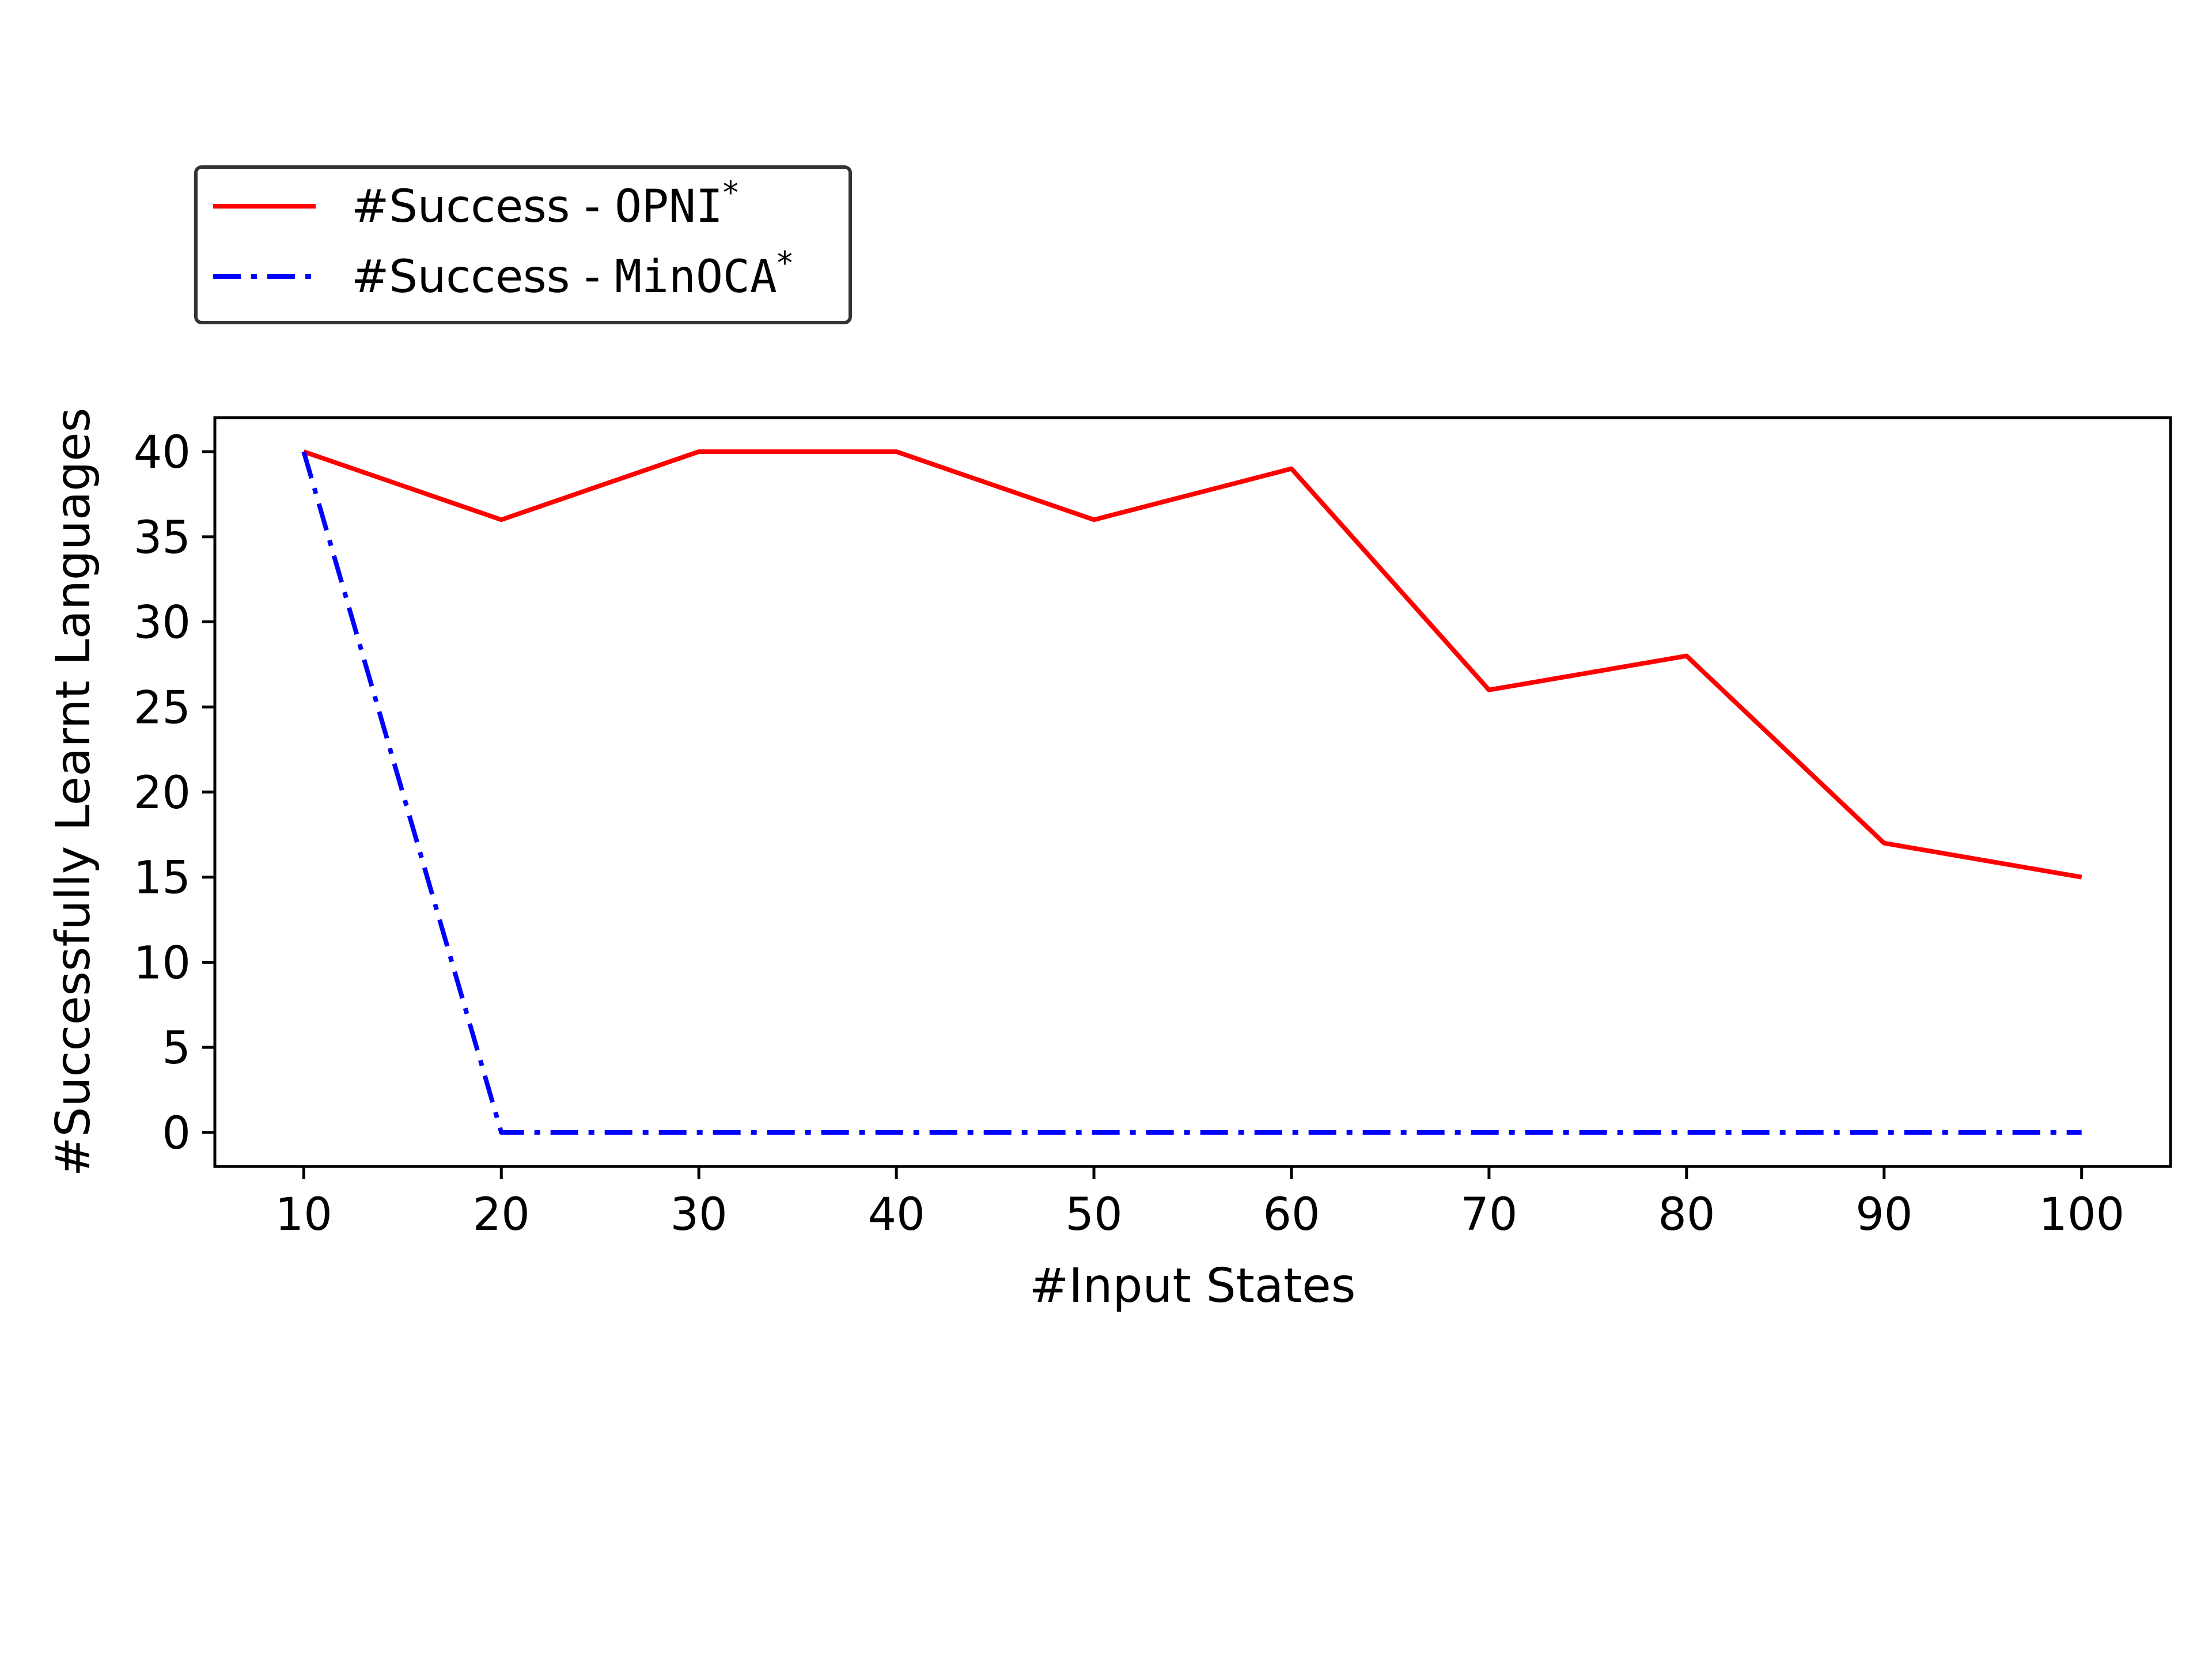 Image resolution: width=2212 pixels, height=1659 pixels. What do you see at coordinates (1883, 1215) in the screenshot?
I see `x-tick-label: 90` at bounding box center [1883, 1215].